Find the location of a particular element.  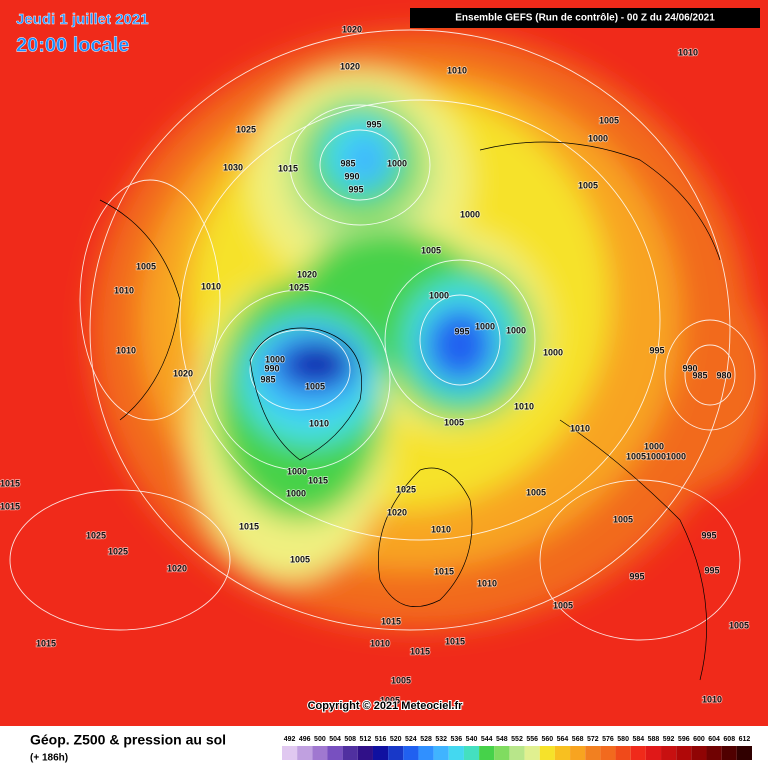

copyright: Copyright © 2021 Meteociel.fr is located at coordinates (386, 706).